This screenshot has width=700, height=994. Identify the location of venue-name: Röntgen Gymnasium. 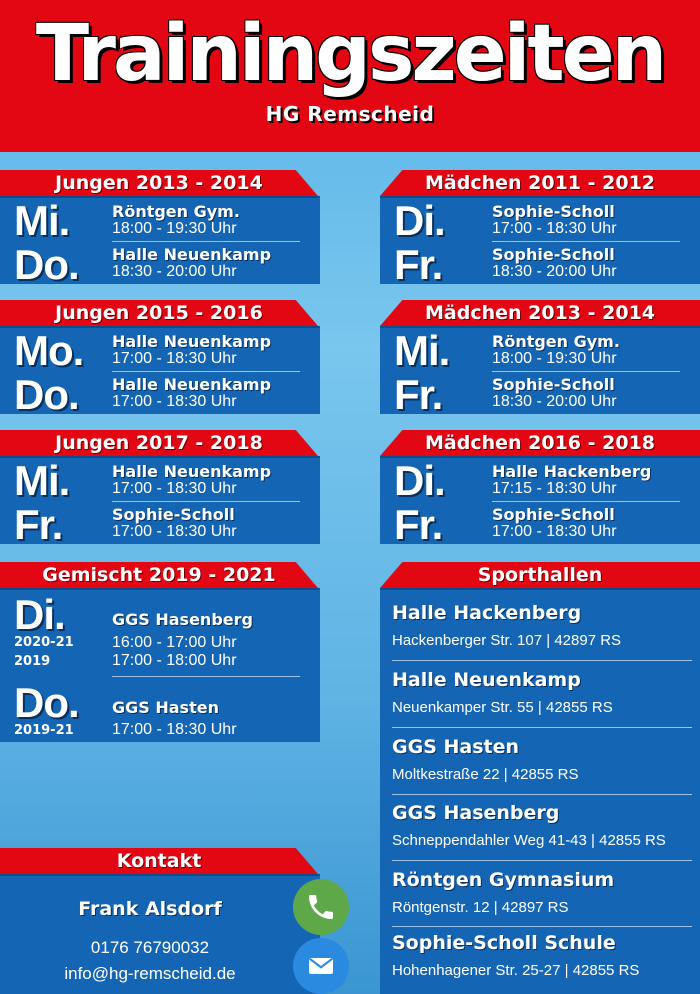
(503, 880).